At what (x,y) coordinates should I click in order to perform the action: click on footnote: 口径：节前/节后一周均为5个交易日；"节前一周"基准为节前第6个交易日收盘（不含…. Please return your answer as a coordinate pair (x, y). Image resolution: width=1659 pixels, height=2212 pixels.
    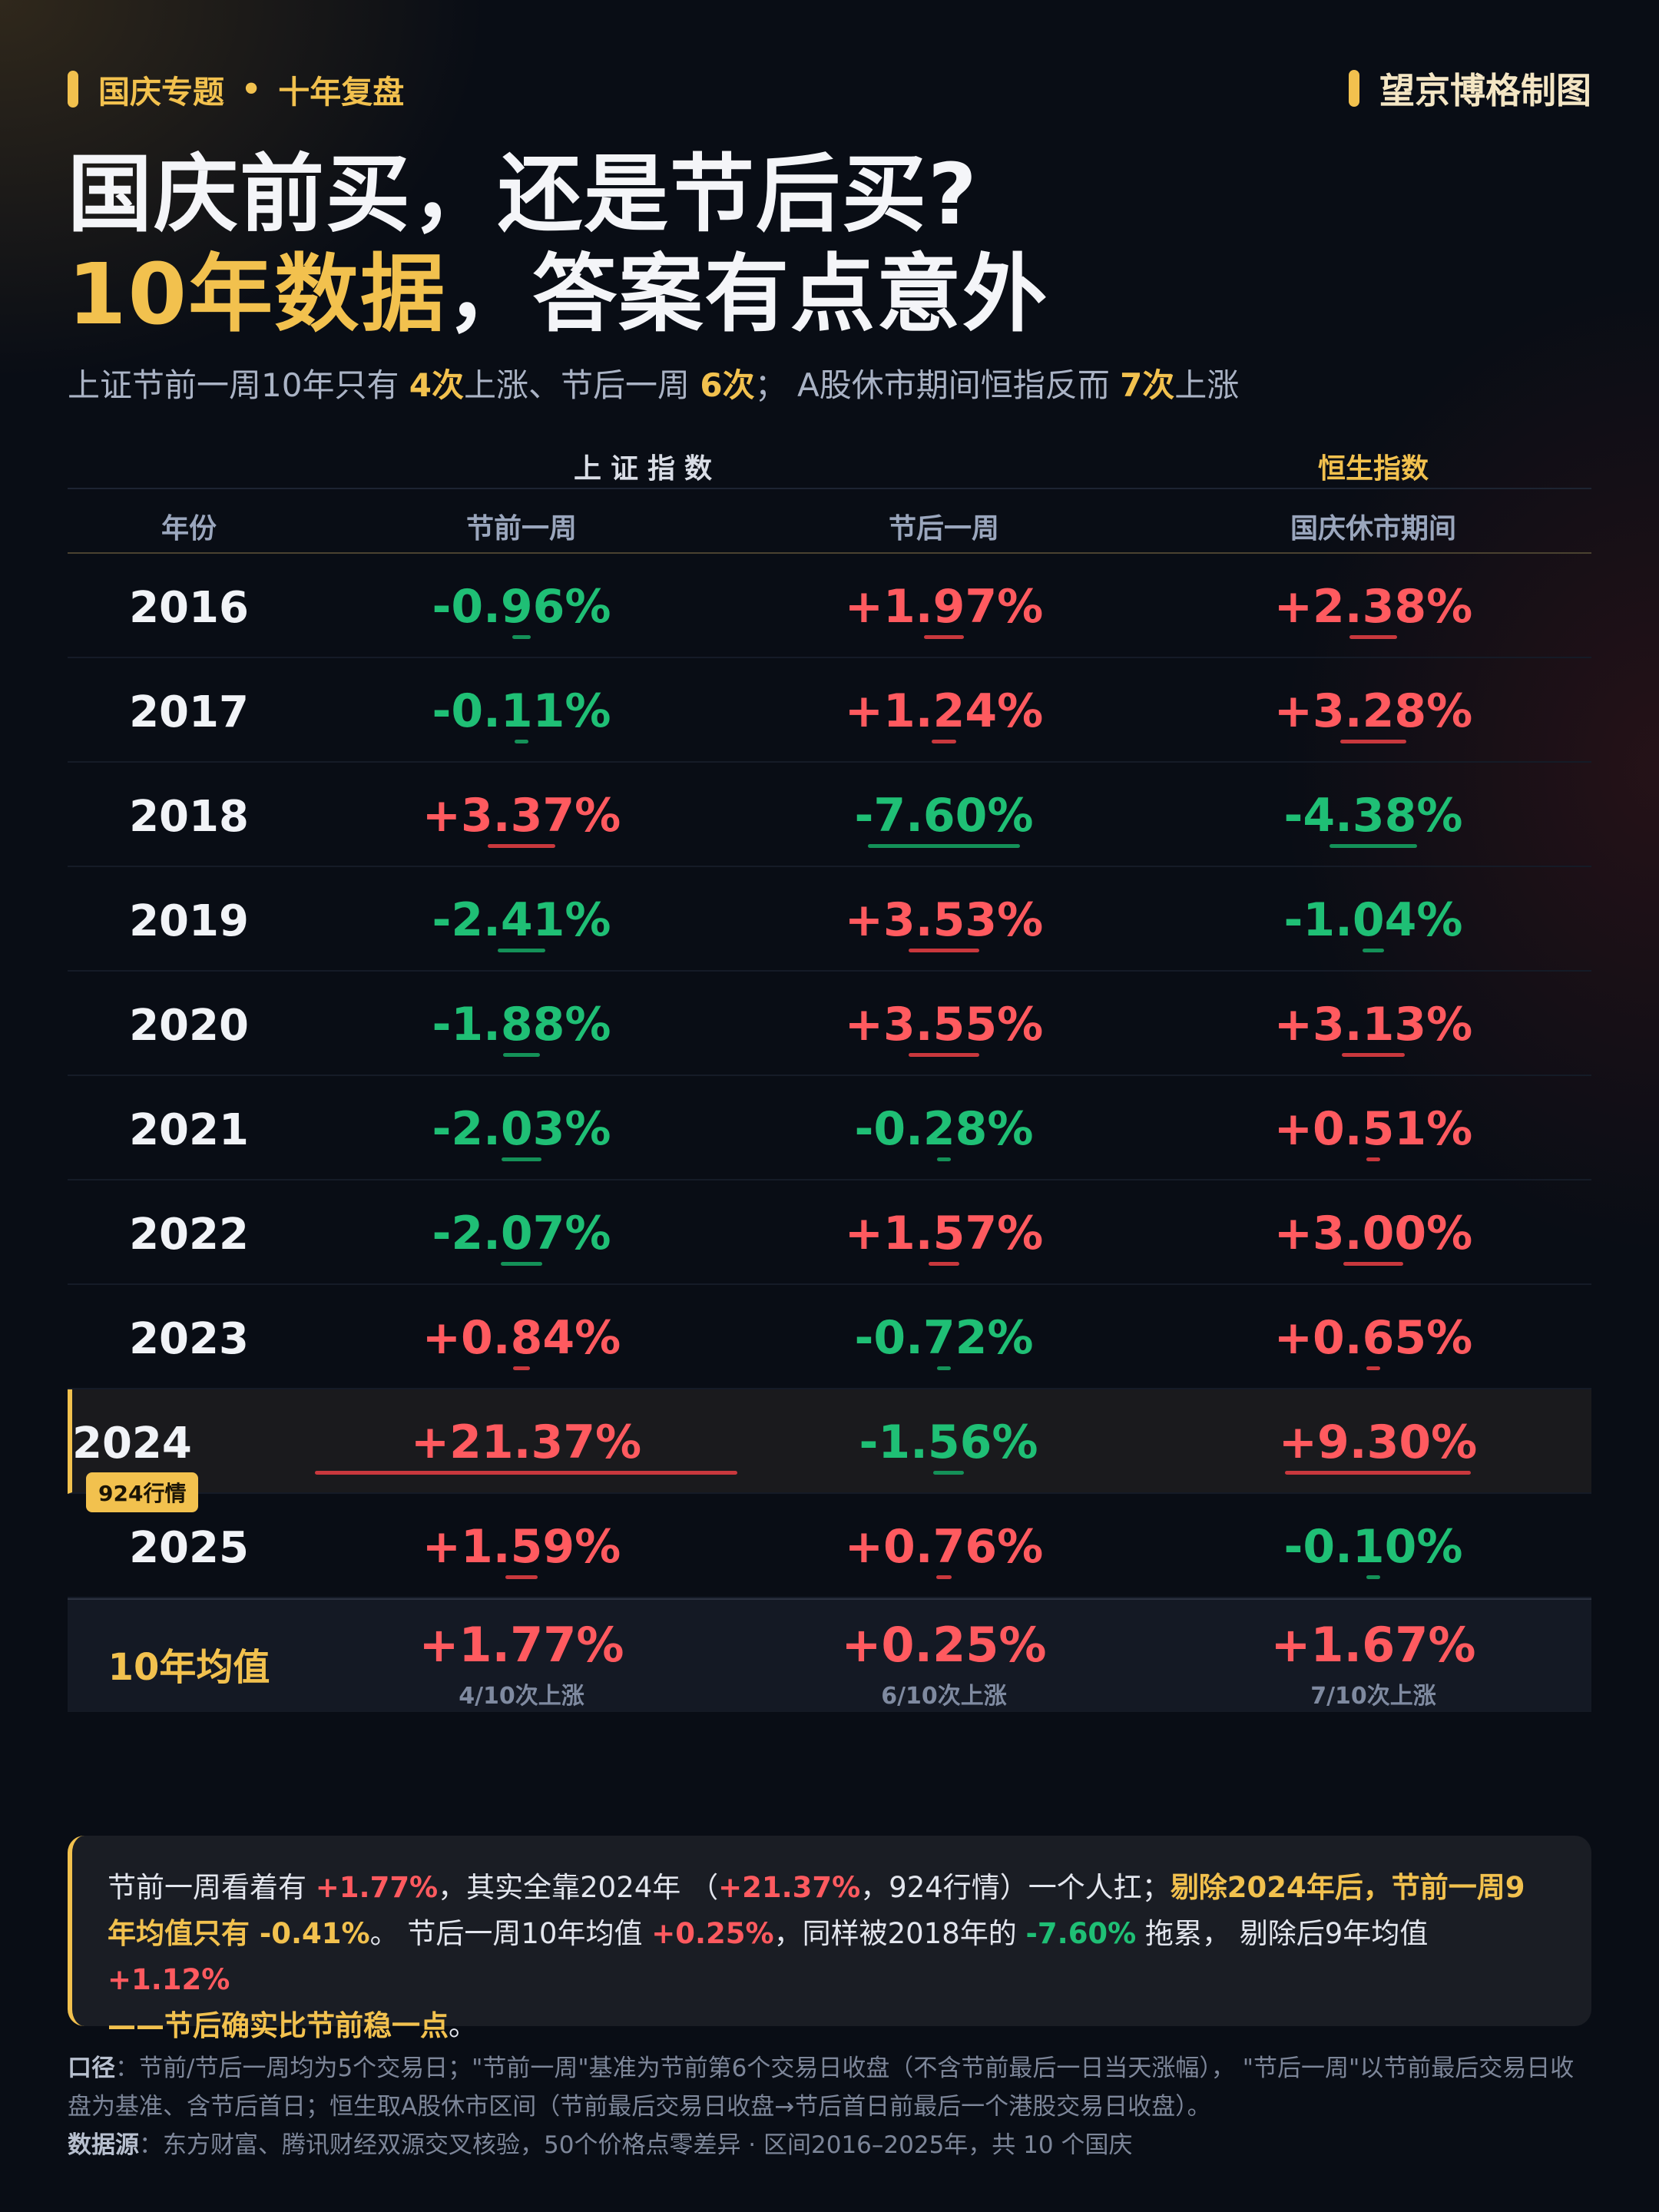
    Looking at the image, I should click on (829, 2107).